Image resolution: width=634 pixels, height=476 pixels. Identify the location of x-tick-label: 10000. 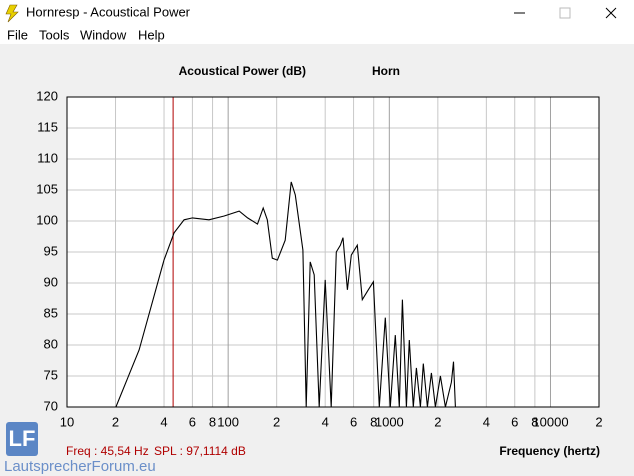
(550, 421).